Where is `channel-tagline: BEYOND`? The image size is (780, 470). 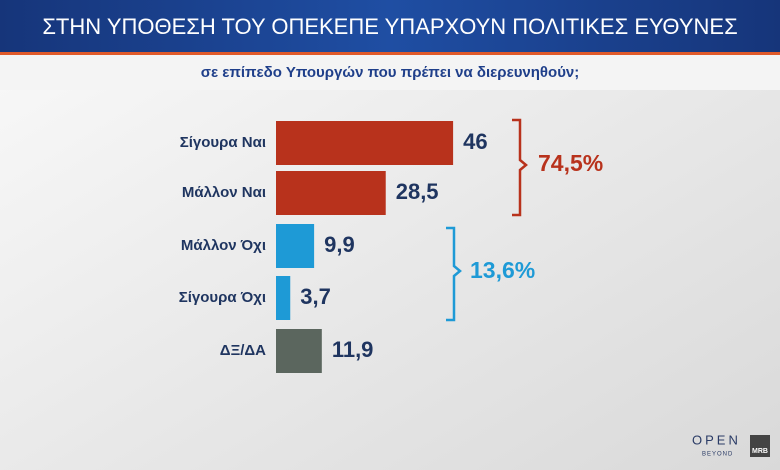
channel-tagline: BEYOND is located at coordinates (717, 455).